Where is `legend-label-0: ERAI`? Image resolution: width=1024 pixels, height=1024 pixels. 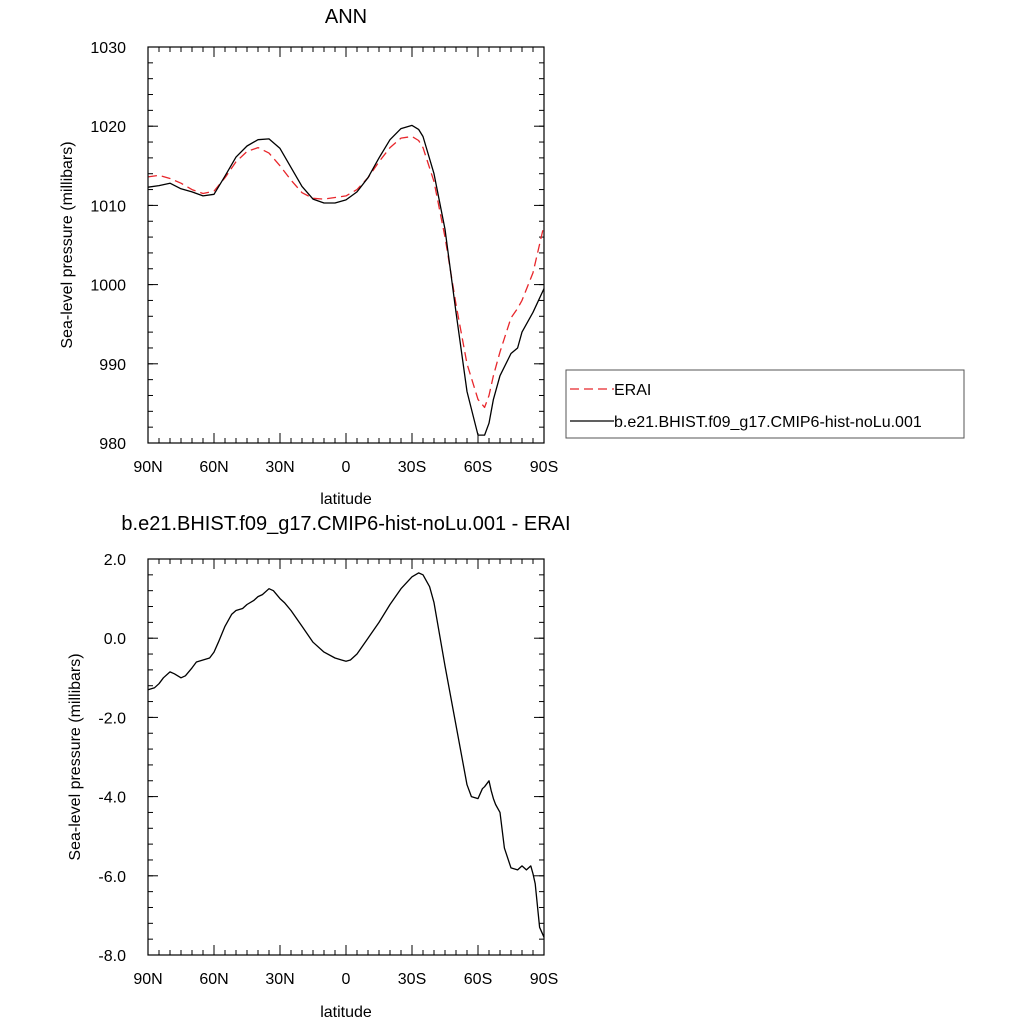
legend-label-0: ERAI is located at coordinates (632, 390).